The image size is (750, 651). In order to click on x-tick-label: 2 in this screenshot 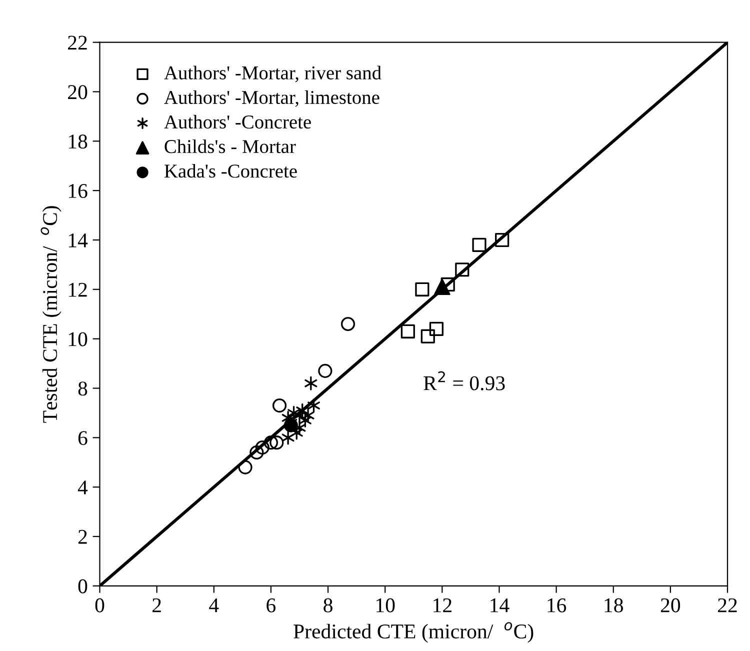, I will do `click(156, 605)`.